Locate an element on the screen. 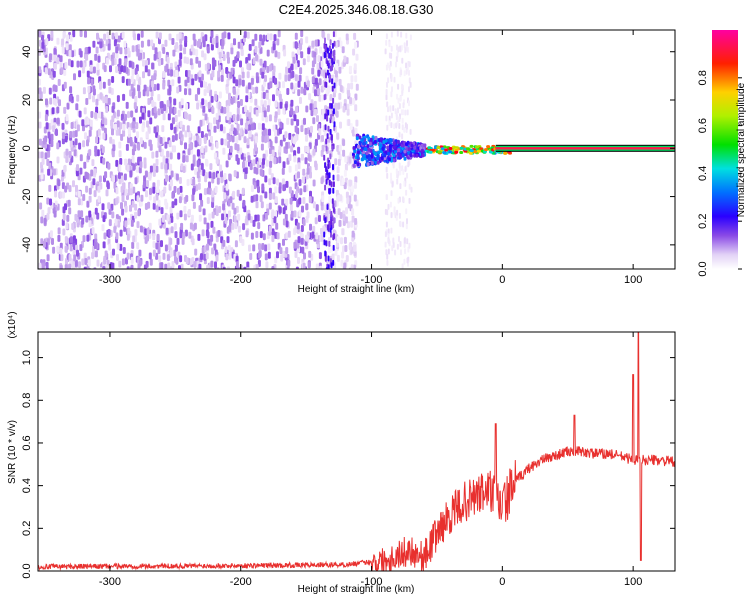 The width and height of the screenshot is (750, 600). snr-y-tick-label: 0.0 is located at coordinates (27, 570).